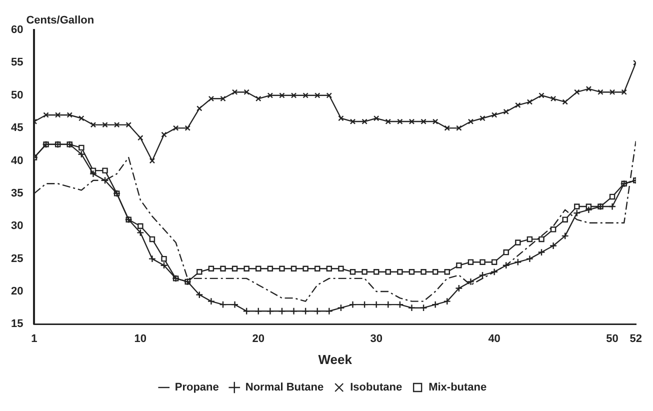 This screenshot has height=411, width=653. I want to click on x-axis-title: Week, so click(335, 359).